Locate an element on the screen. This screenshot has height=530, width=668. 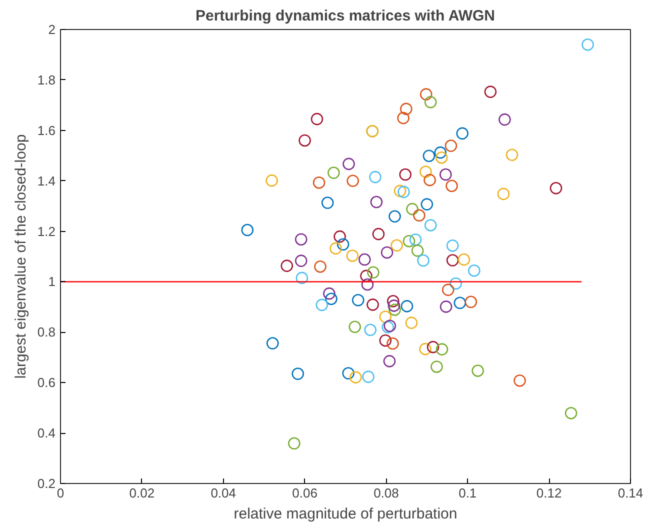
y-tick-label: 1 is located at coordinates (52, 282).